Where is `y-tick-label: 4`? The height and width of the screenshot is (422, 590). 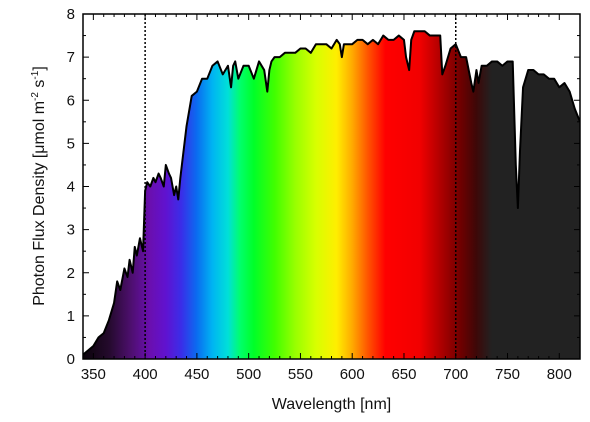
y-tick-label: 4 is located at coordinates (71, 187).